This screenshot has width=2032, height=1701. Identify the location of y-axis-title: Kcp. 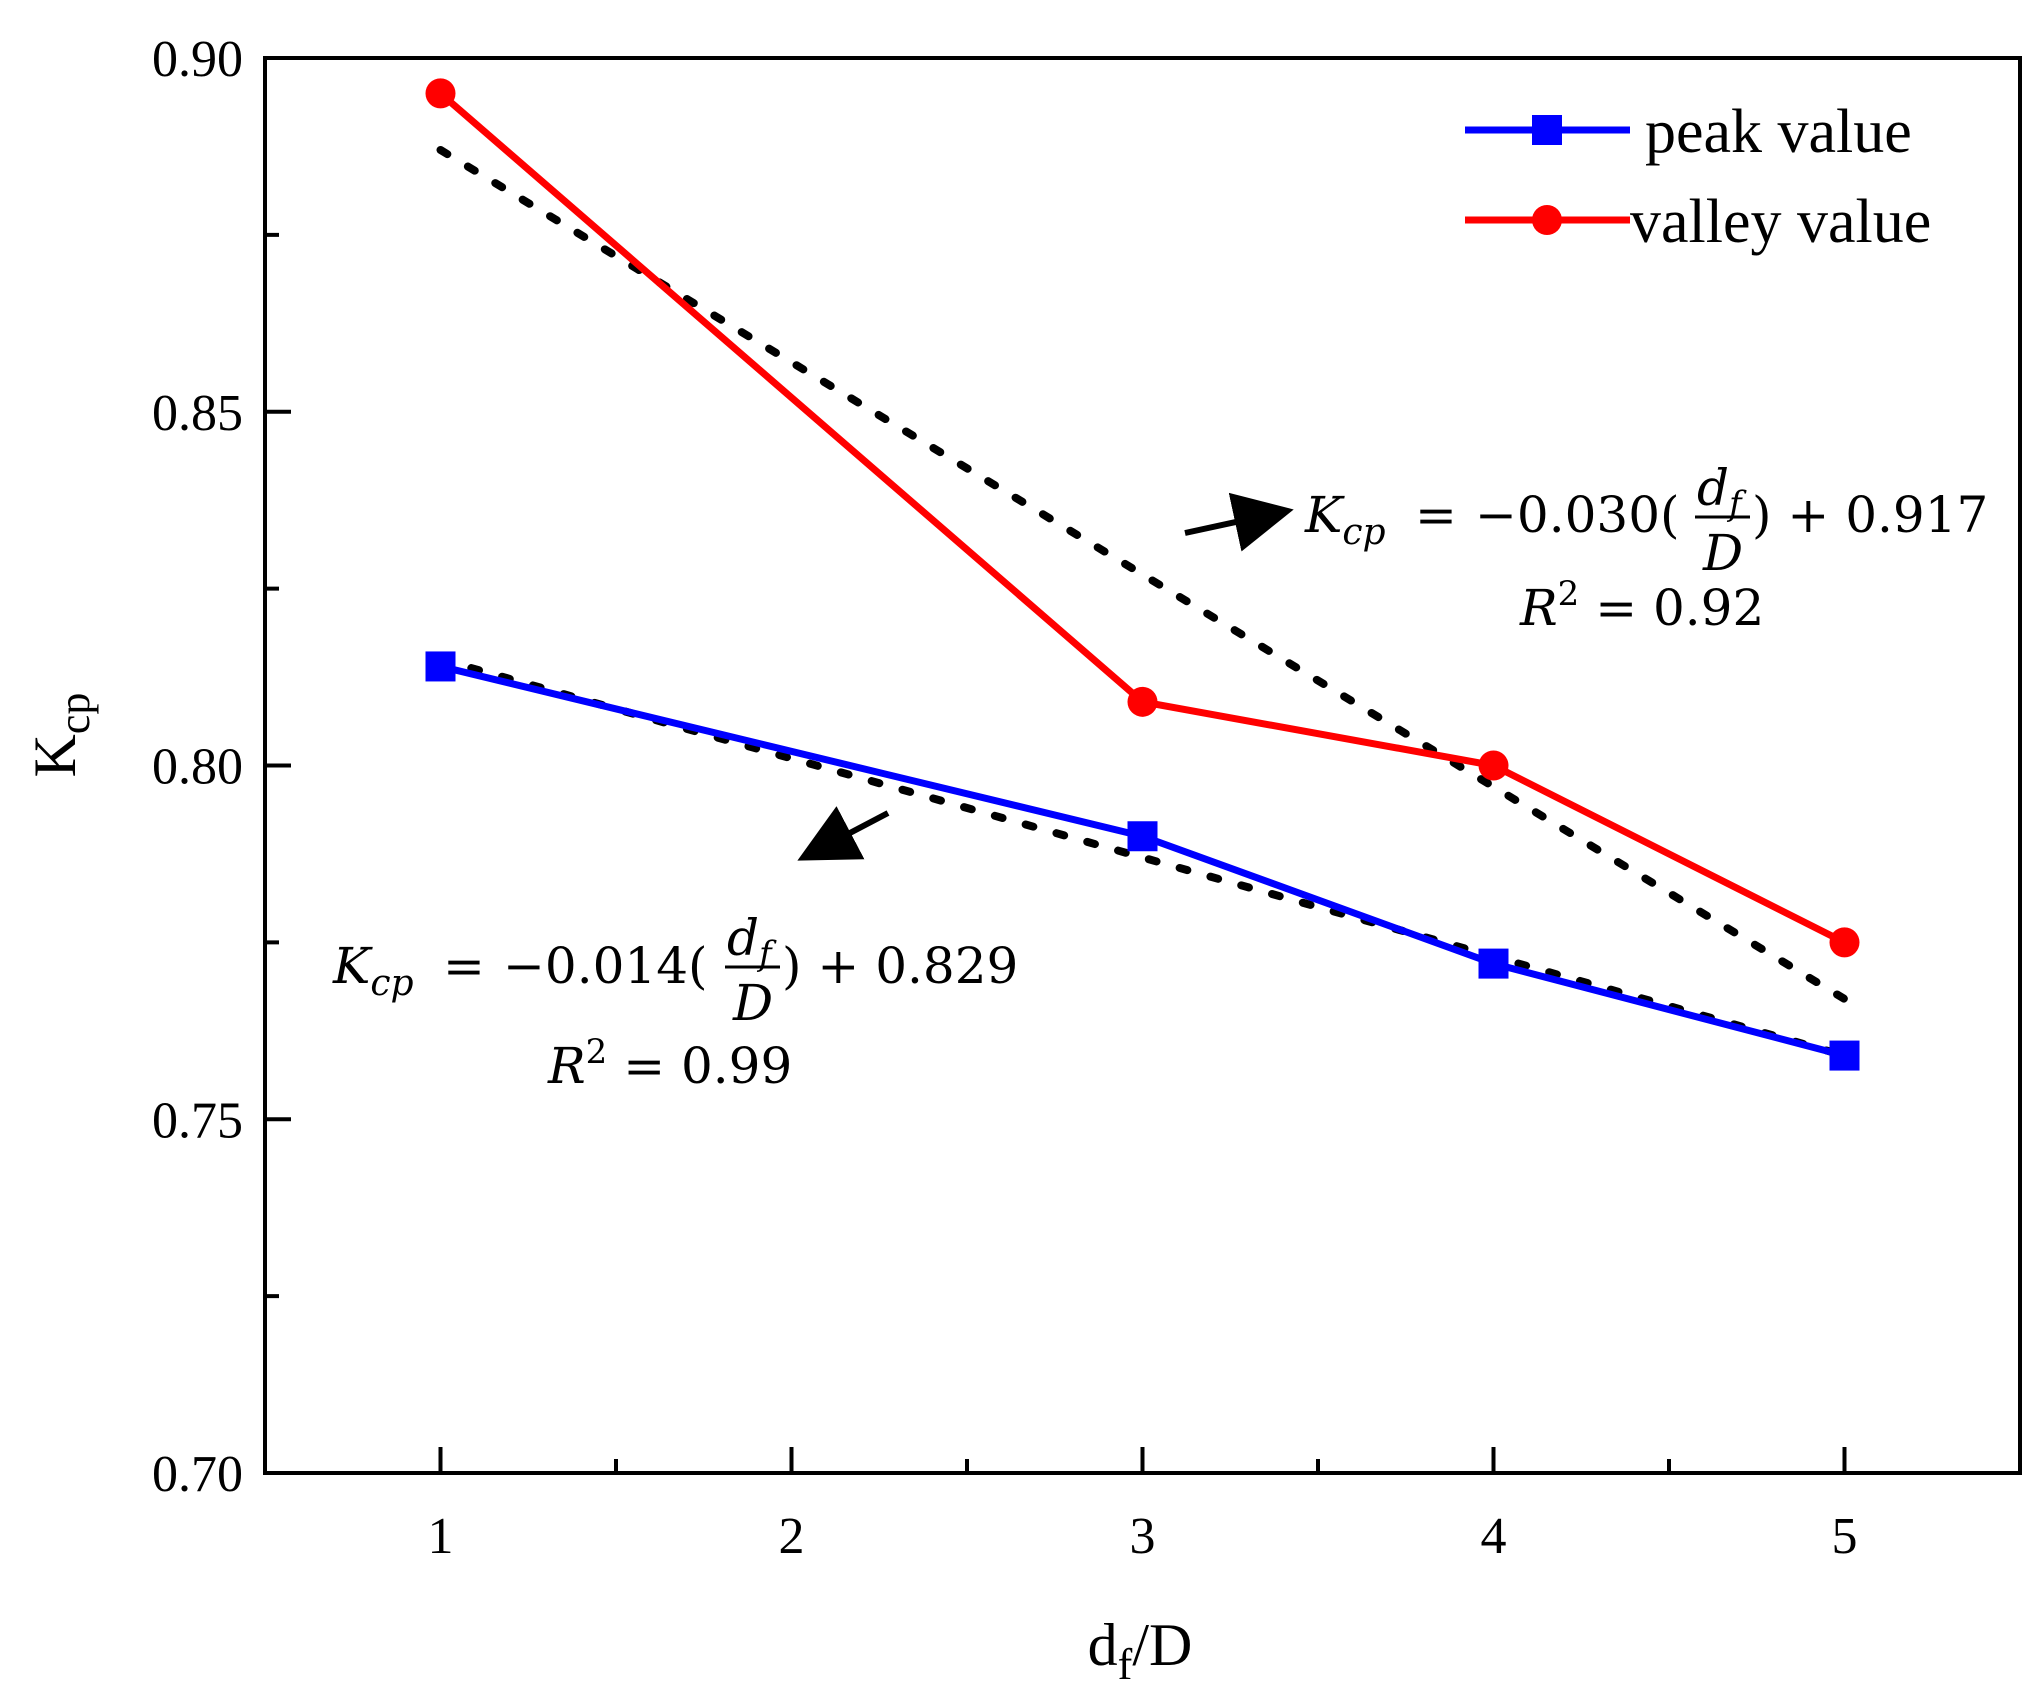
(60, 735).